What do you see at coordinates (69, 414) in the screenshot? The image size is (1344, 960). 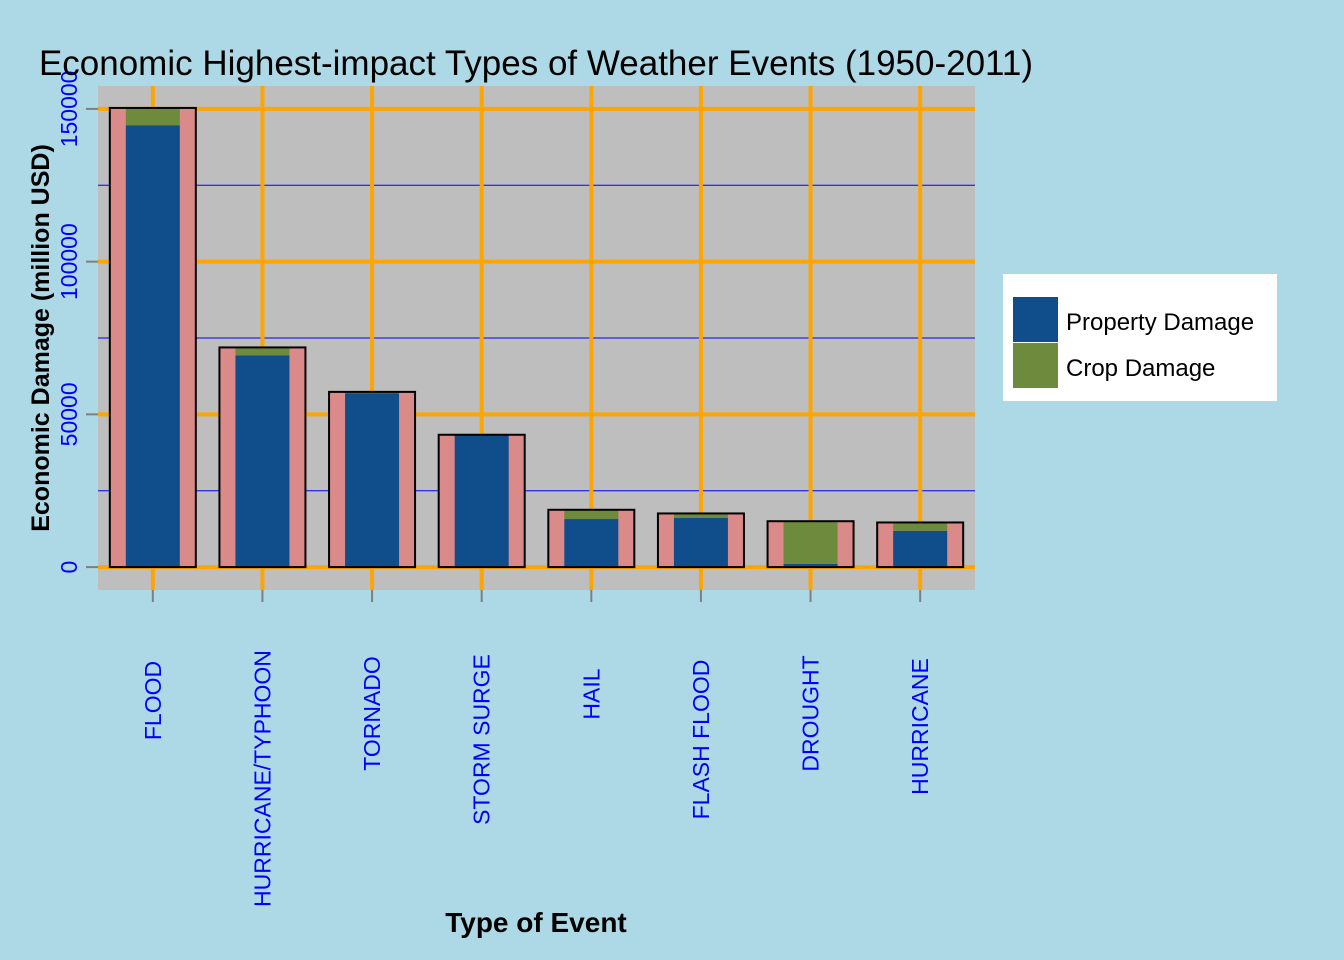 I see `y-tick-label: 50000` at bounding box center [69, 414].